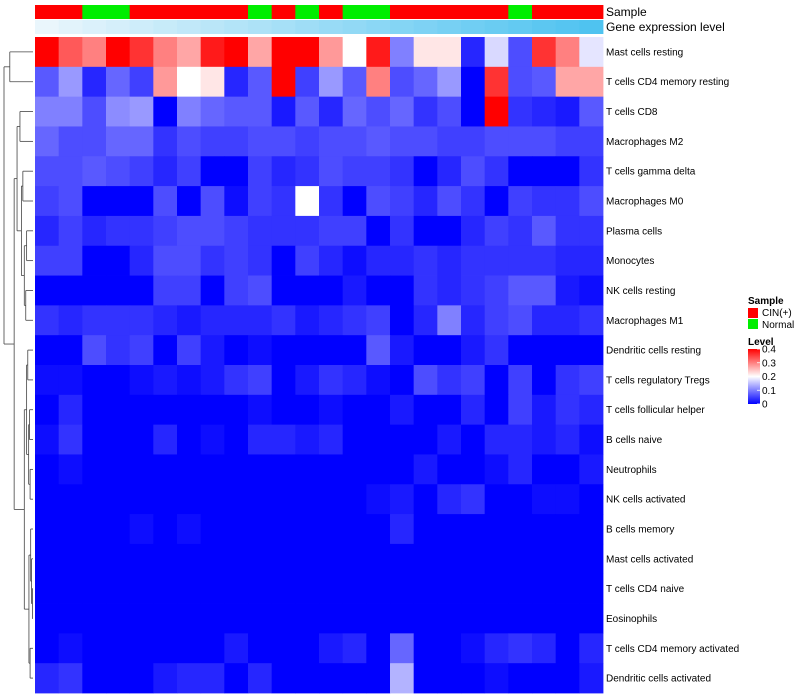  Describe the element at coordinates (658, 679) in the screenshot. I see `row-label: Dendritic cells activated` at that location.